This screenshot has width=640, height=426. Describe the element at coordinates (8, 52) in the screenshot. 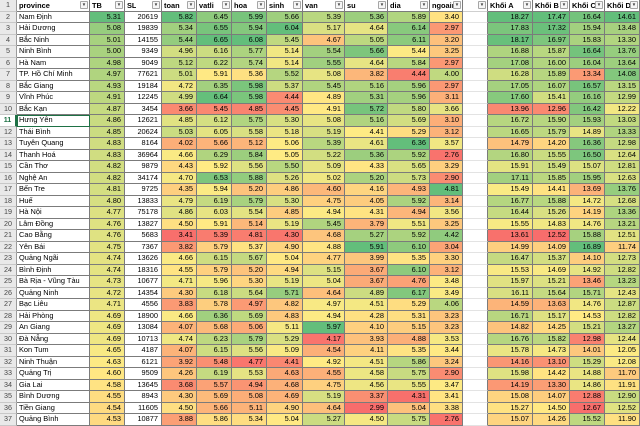

I see `row-header: 5` at that location.